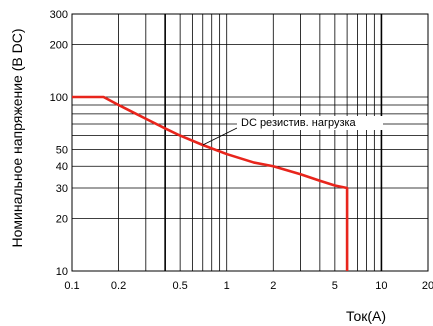 The height and width of the screenshot is (326, 433). What do you see at coordinates (59, 46) in the screenshot?
I see `y-tick-label: 200` at bounding box center [59, 46].